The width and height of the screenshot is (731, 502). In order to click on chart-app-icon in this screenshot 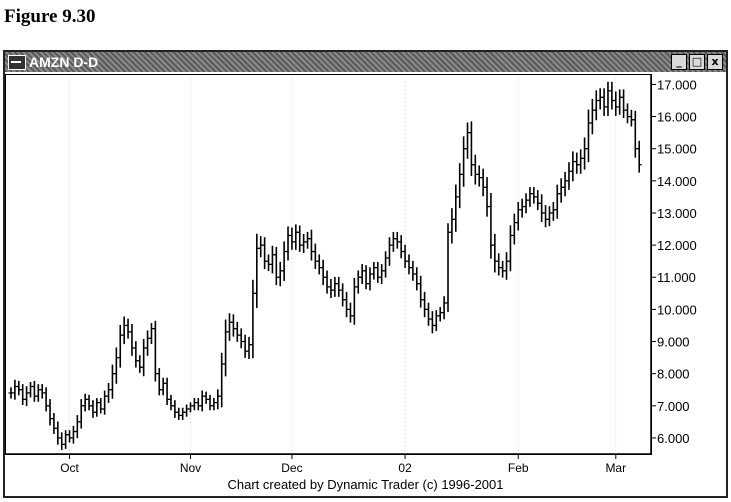, I will do `click(17, 62)`.